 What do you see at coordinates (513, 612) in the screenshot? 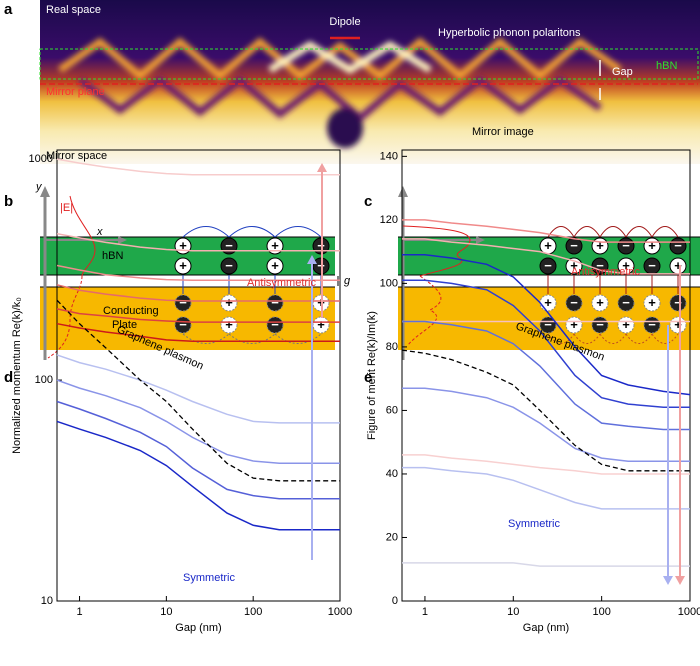
I see `x-tick-label: 10` at bounding box center [513, 612].